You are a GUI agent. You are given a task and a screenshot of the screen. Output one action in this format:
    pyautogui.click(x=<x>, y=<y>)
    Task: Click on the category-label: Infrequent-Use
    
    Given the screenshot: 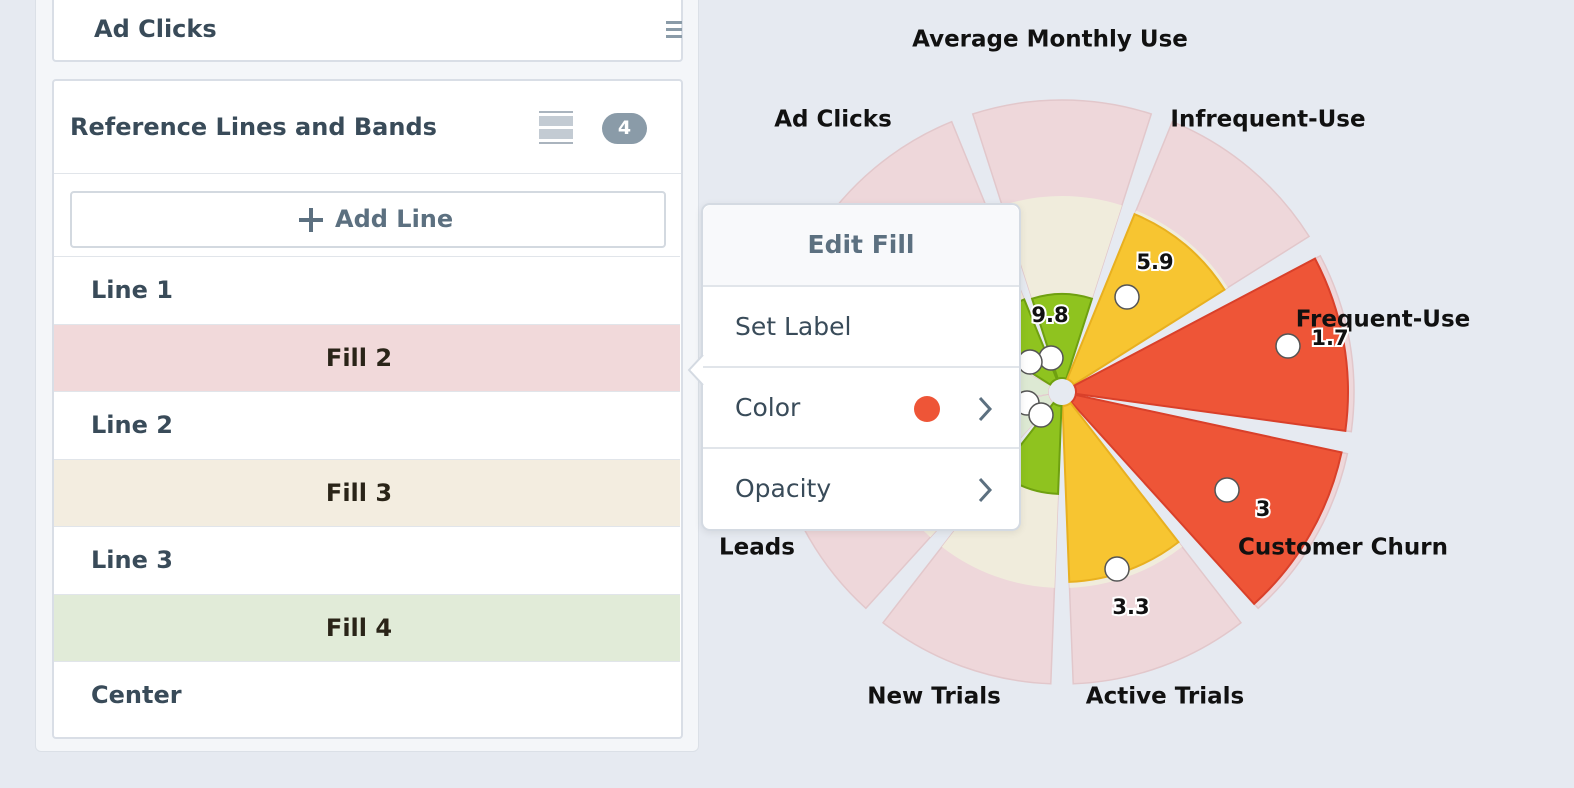 What is the action you would take?
    pyautogui.click(x=1267, y=120)
    